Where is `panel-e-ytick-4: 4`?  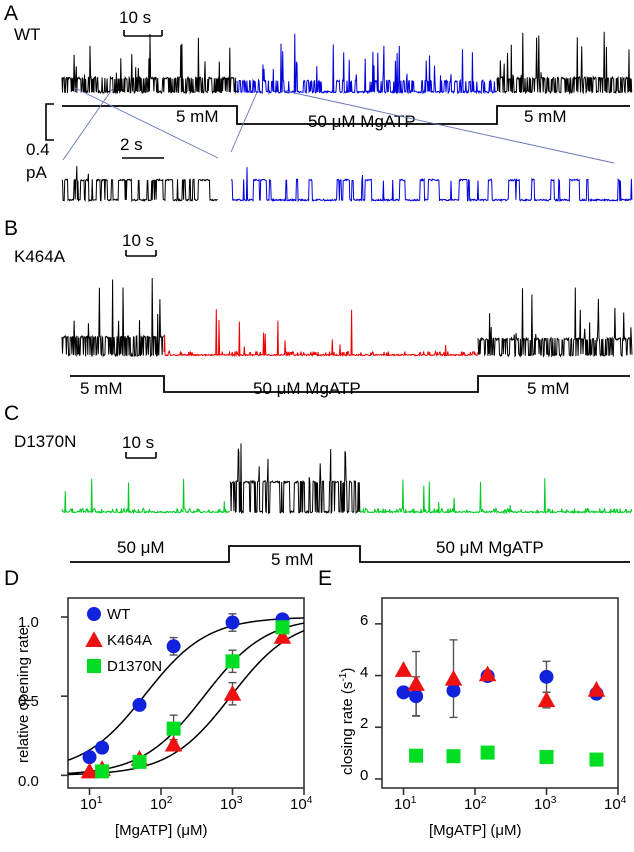 panel-e-ytick-4: 4 is located at coordinates (364, 672).